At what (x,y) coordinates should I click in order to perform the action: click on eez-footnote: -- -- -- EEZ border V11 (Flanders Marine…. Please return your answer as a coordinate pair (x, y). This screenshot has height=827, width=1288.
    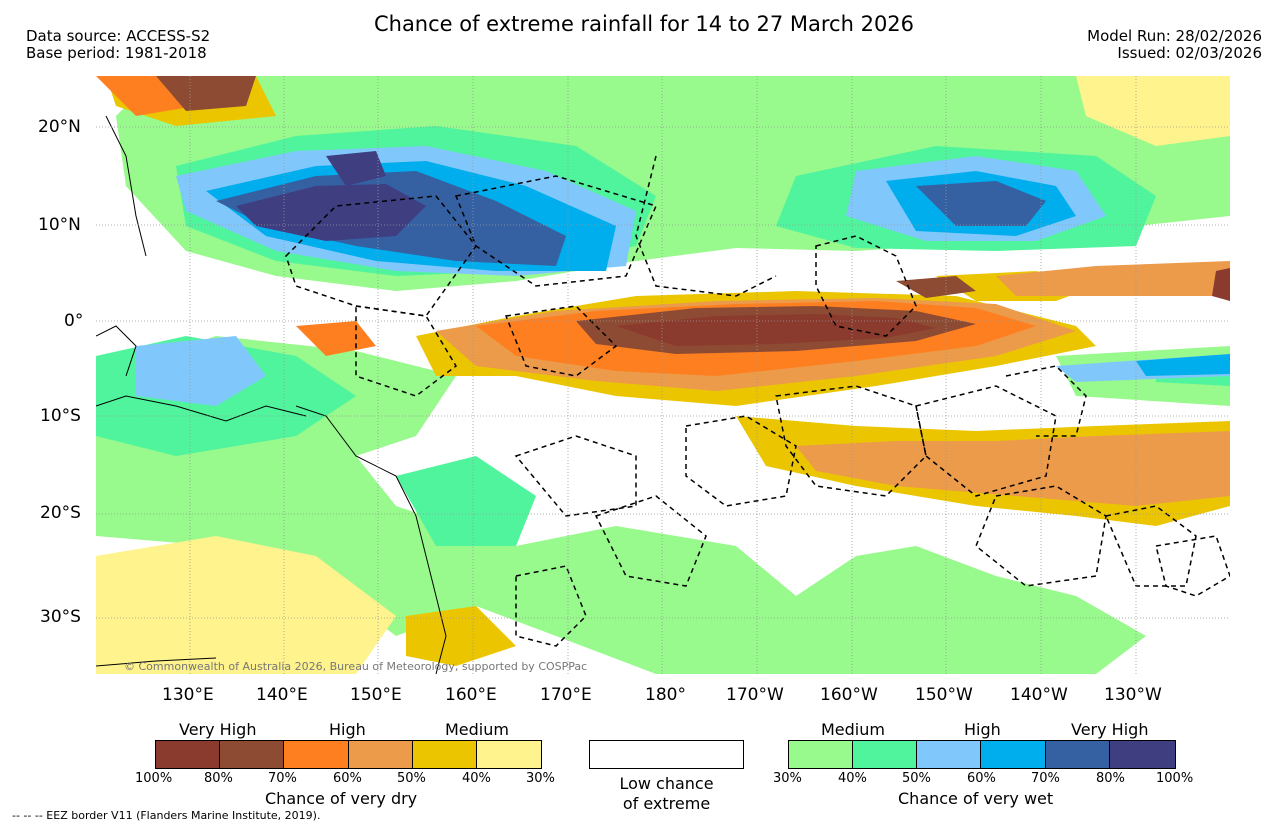
    Looking at the image, I should click on (166, 815).